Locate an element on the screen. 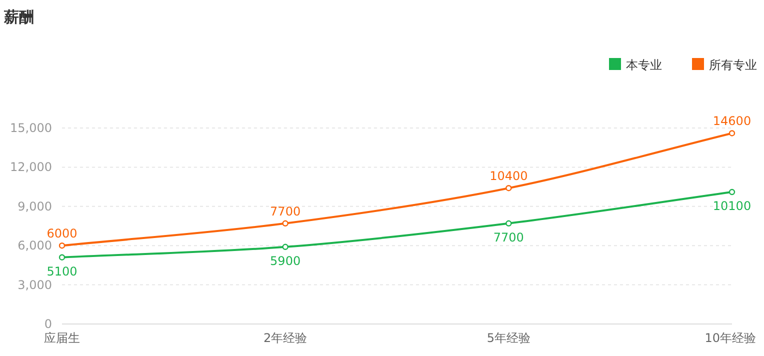 The image size is (764, 356). data-label: 5900 is located at coordinates (285, 261).